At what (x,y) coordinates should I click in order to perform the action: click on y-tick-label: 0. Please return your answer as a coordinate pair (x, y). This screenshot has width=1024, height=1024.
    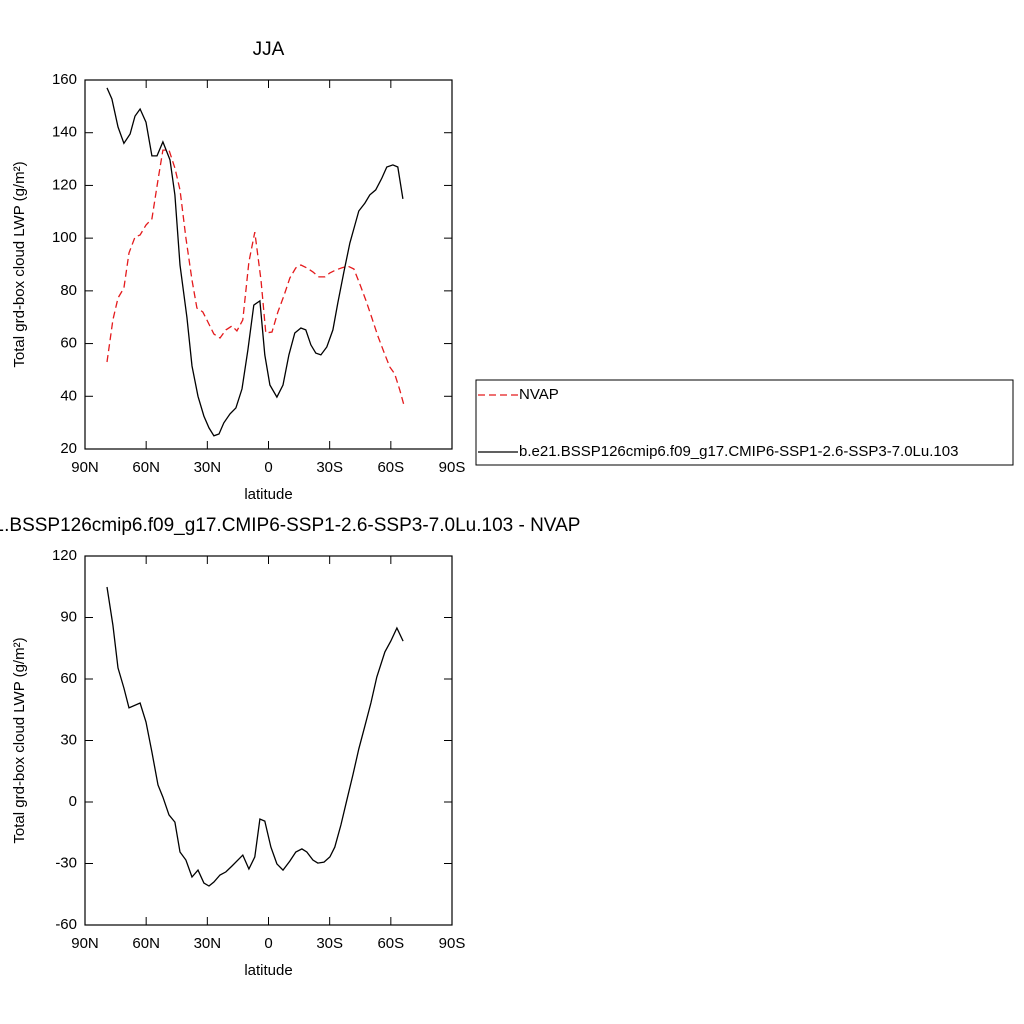
    Looking at the image, I should click on (73, 801).